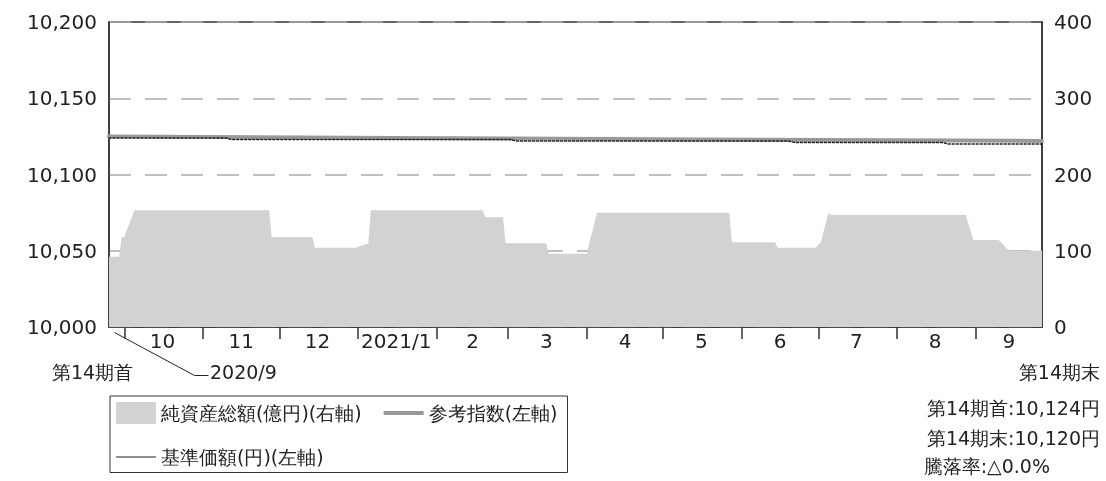 Image resolution: width=1106 pixels, height=481 pixels. What do you see at coordinates (62, 174) in the screenshot?
I see `y-tick-label: 10,100` at bounding box center [62, 174].